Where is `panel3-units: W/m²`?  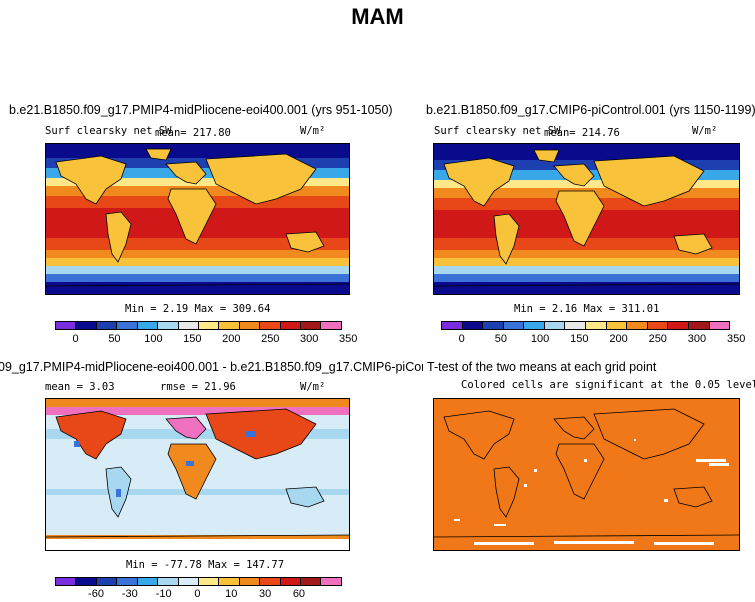
panel3-units: W/m² is located at coordinates (313, 387).